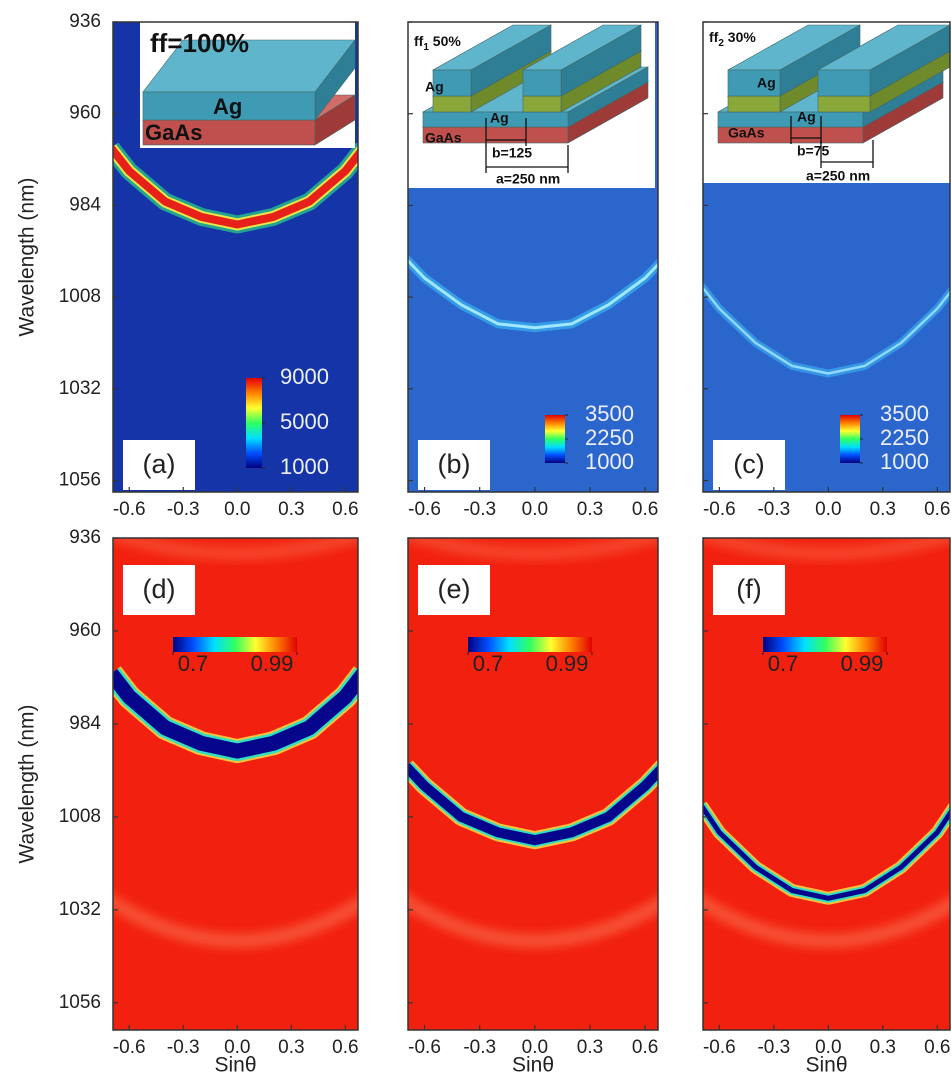  Describe the element at coordinates (85, 204) in the screenshot. I see `y-tick-label: 984` at that location.